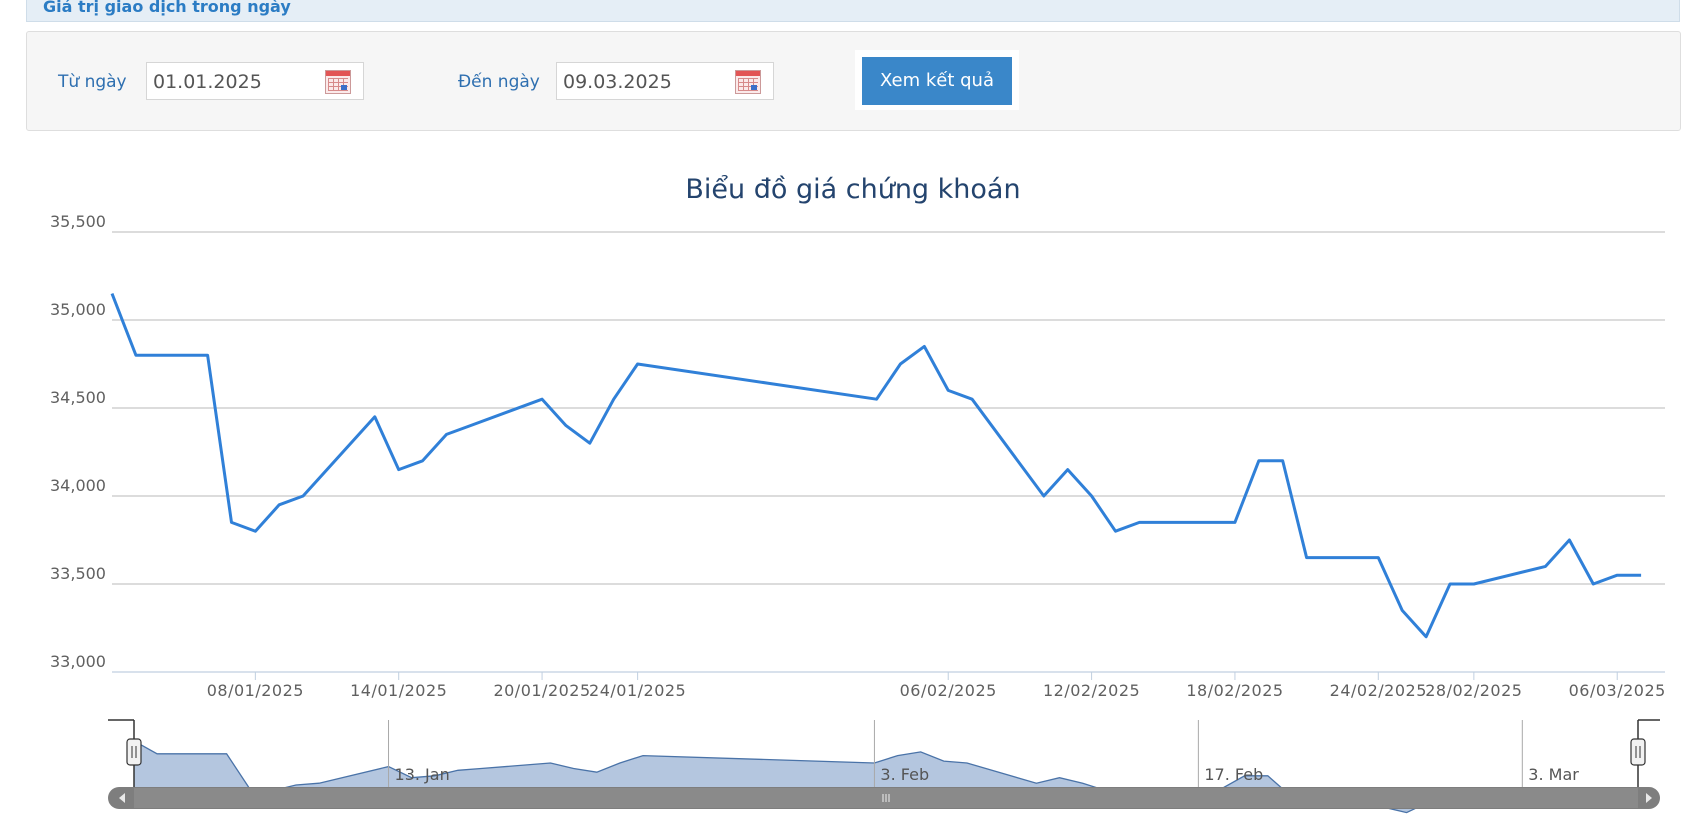 The width and height of the screenshot is (1702, 825). Describe the element at coordinates (422, 774) in the screenshot. I see `navigator-tick-label: 13. Jan` at that location.